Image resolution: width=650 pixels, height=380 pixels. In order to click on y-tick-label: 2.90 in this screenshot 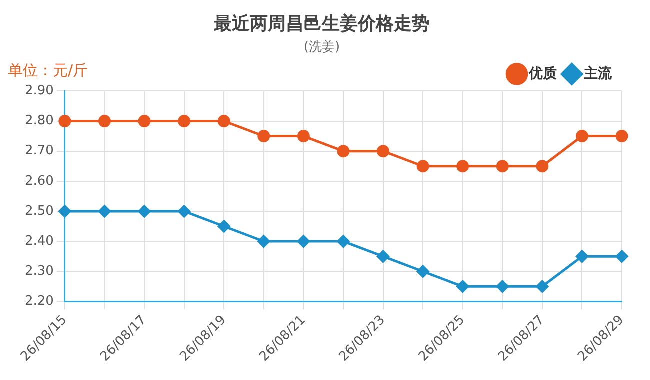, I will do `click(39, 91)`.